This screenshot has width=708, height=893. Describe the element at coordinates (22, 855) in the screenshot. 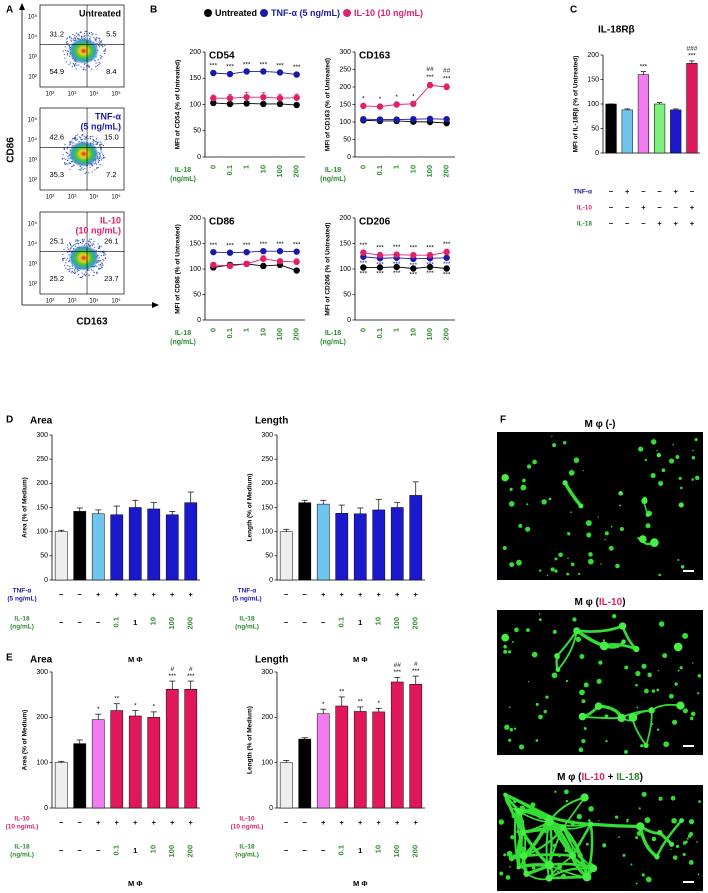

I see `condition-label: (ng/mL)` at that location.